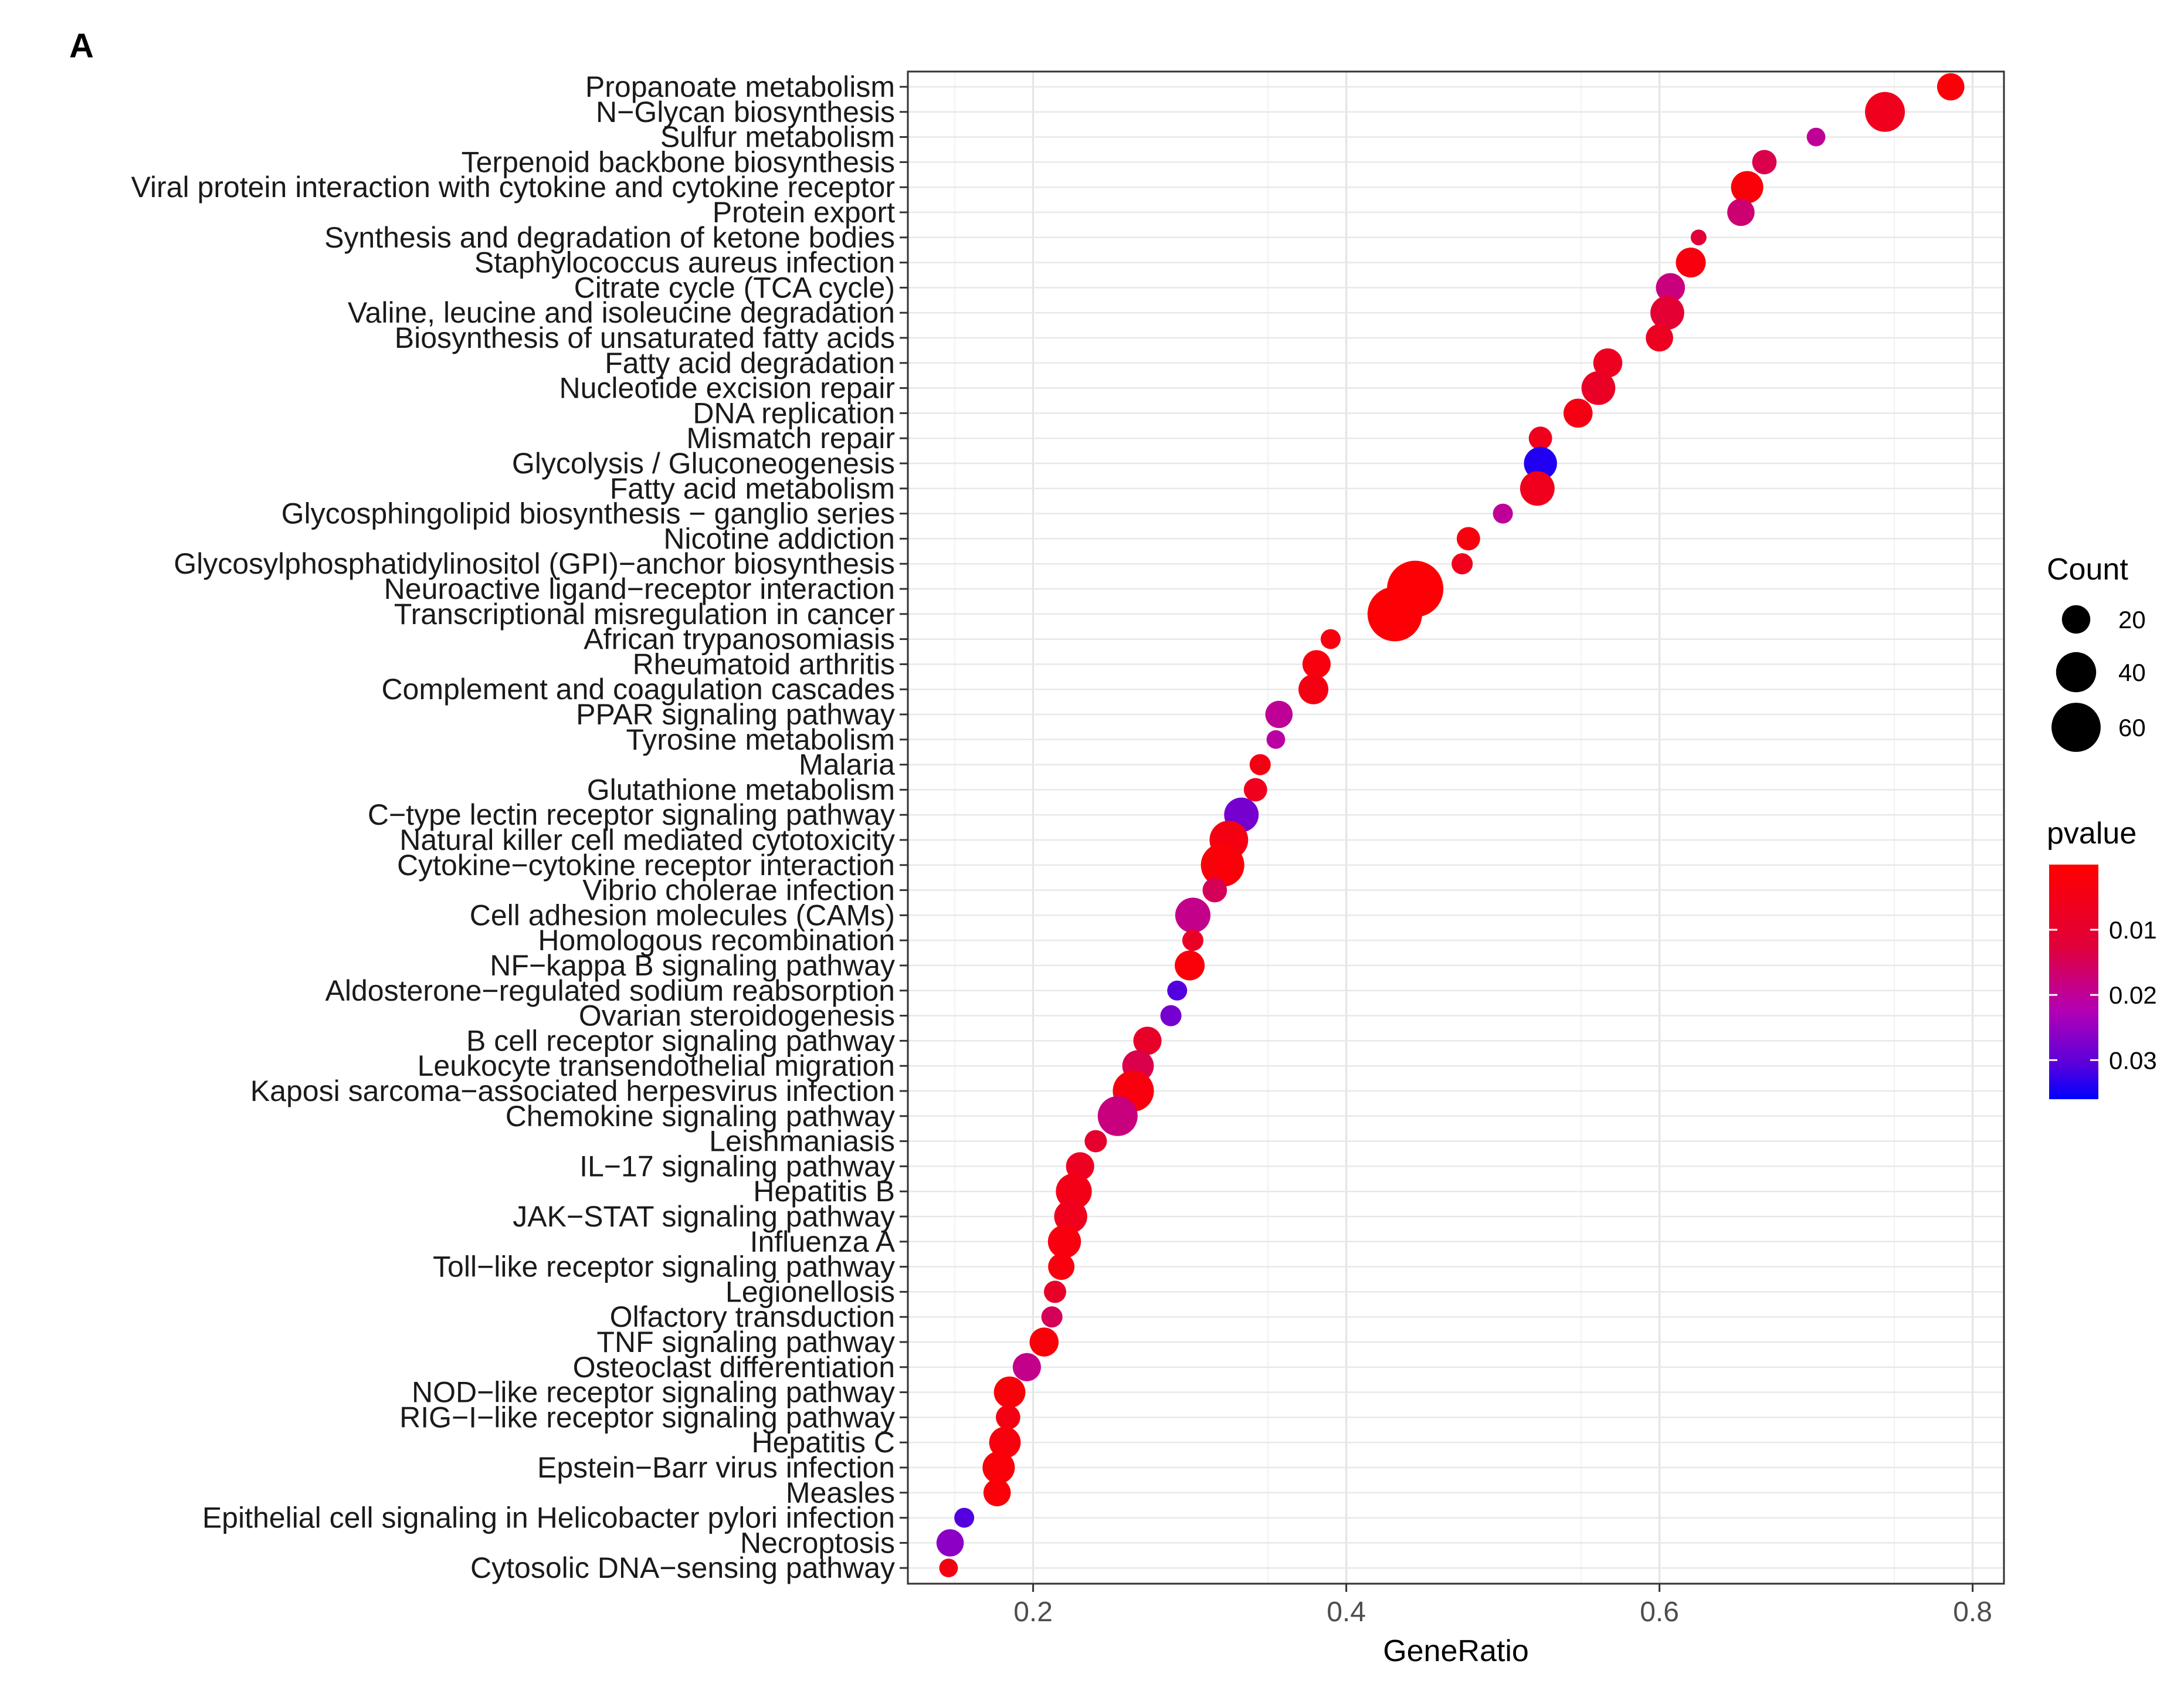  Describe the element at coordinates (2133, 995) in the screenshot. I see `pvalue-legend-label: 0.02` at that location.